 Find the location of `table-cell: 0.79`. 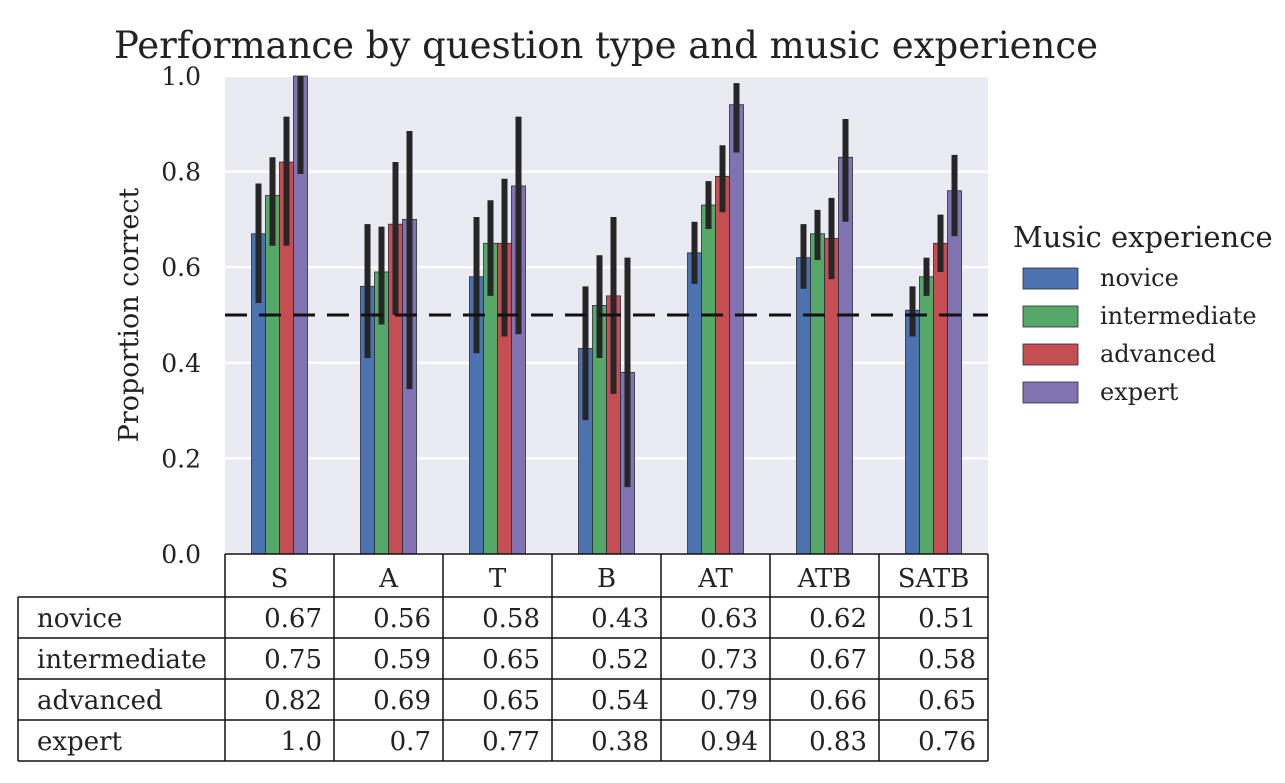

table-cell: 0.79 is located at coordinates (729, 701).